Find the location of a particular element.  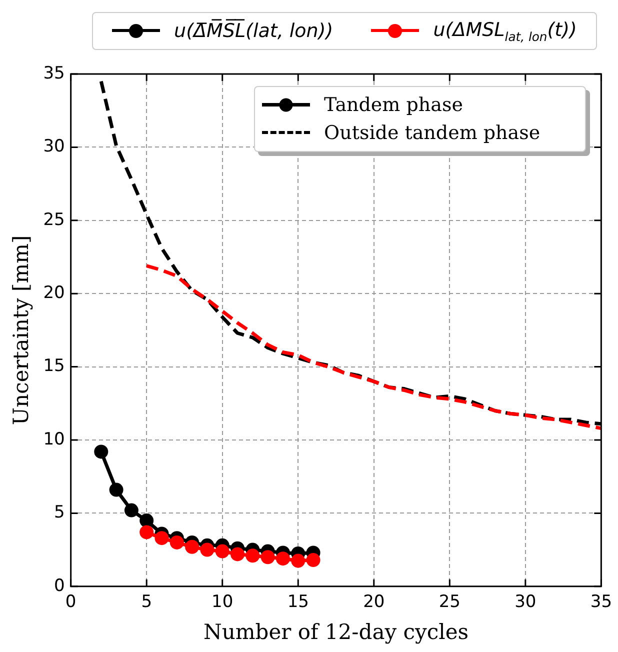

x-tick-label: 25 is located at coordinates (449, 602).